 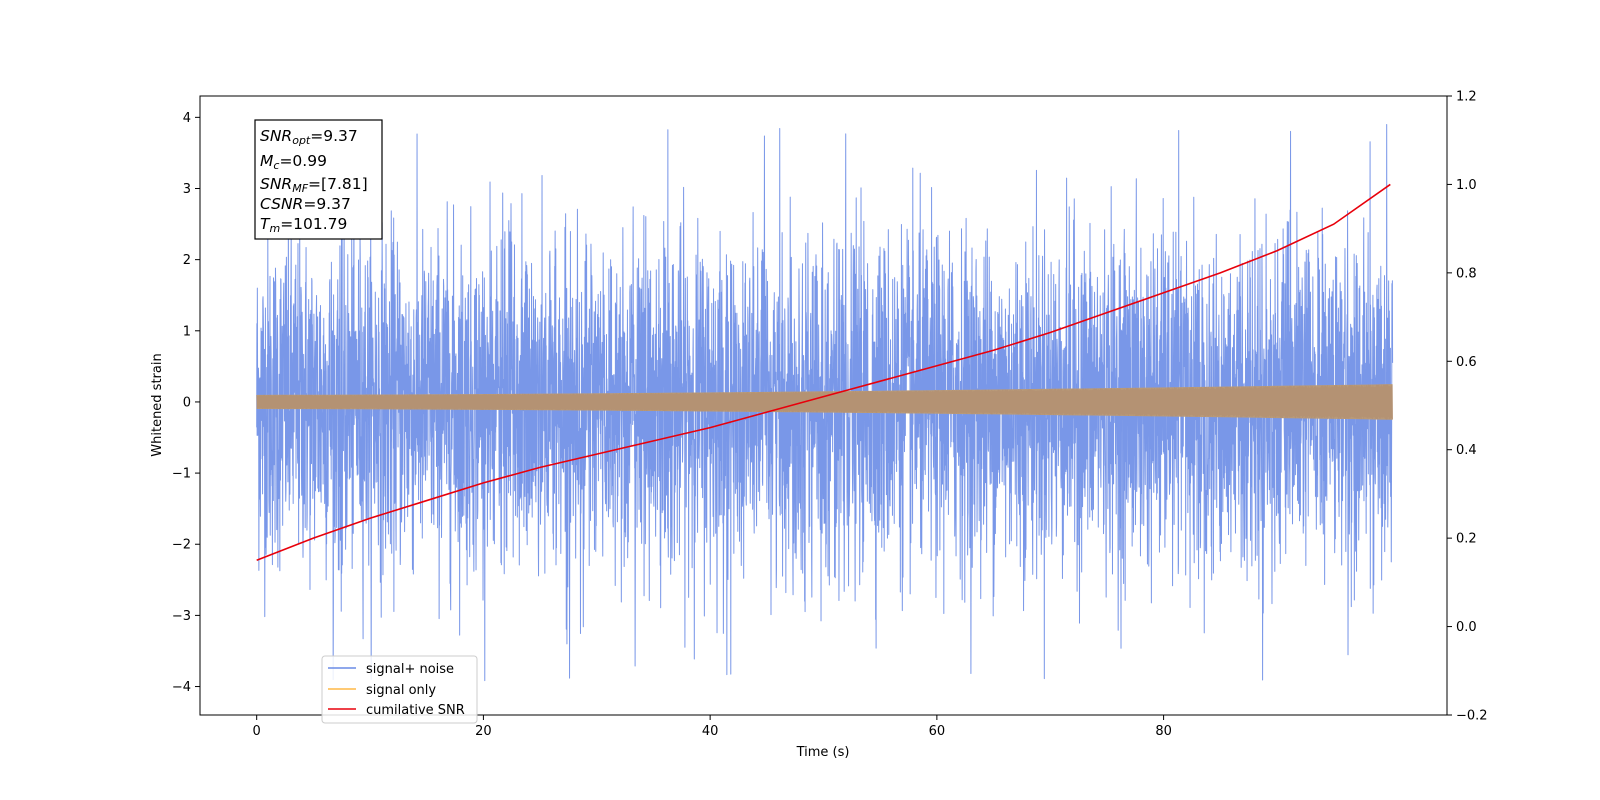 I want to click on legend-label-signal-only: signal only, so click(x=401, y=690).